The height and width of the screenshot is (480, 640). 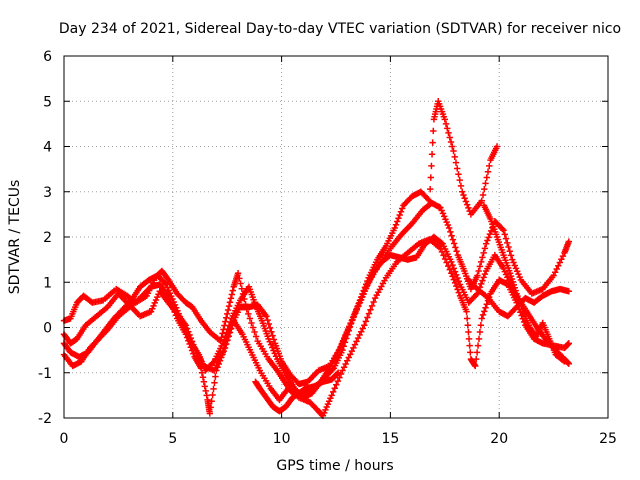 I want to click on y-tick-label: -1, so click(x=45, y=374).